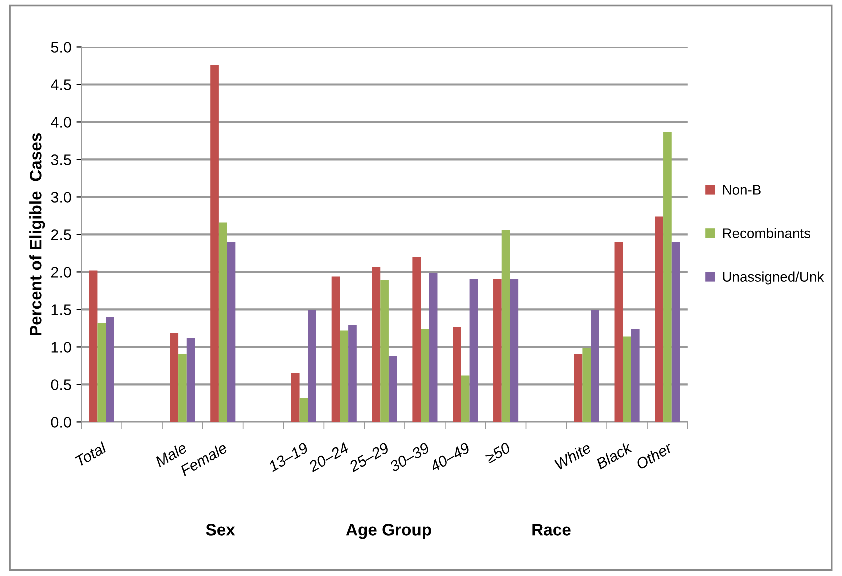 This screenshot has height=576, width=842. Describe the element at coordinates (573, 456) in the screenshot. I see `x-tick-label: White` at that location.